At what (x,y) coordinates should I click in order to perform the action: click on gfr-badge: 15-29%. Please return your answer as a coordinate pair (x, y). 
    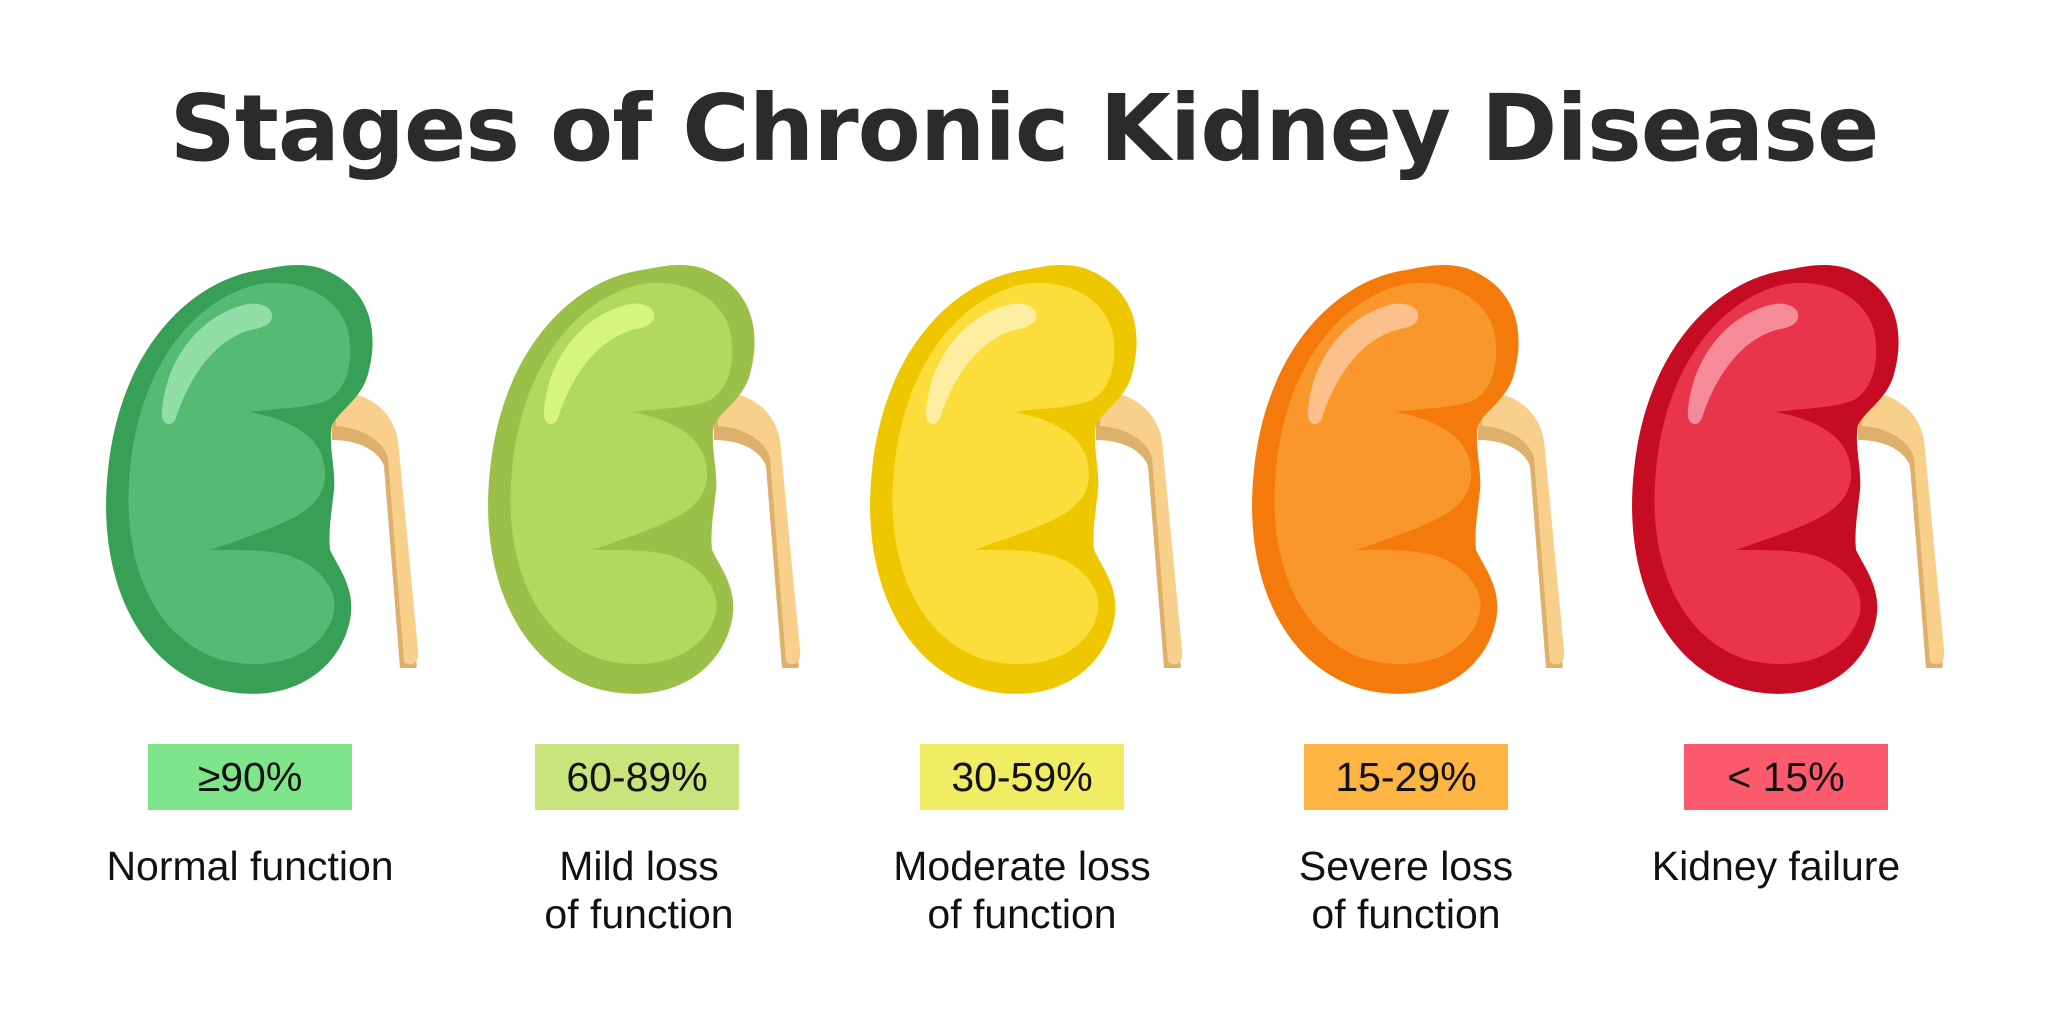
    Looking at the image, I should click on (1406, 777).